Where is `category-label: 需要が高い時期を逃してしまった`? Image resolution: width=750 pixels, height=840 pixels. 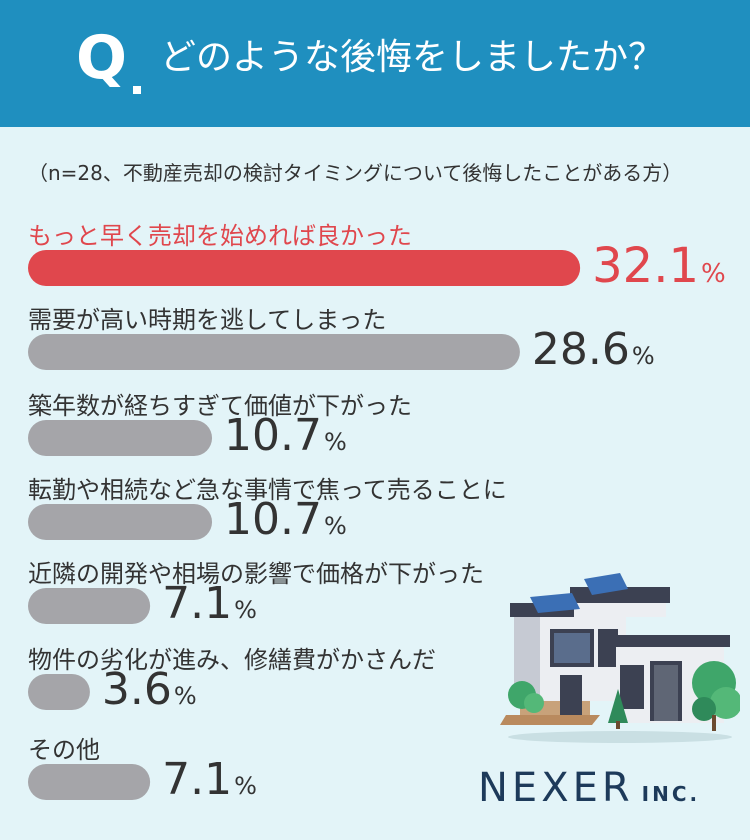
category-label: 需要が高い時期を逃してしまった is located at coordinates (207, 320).